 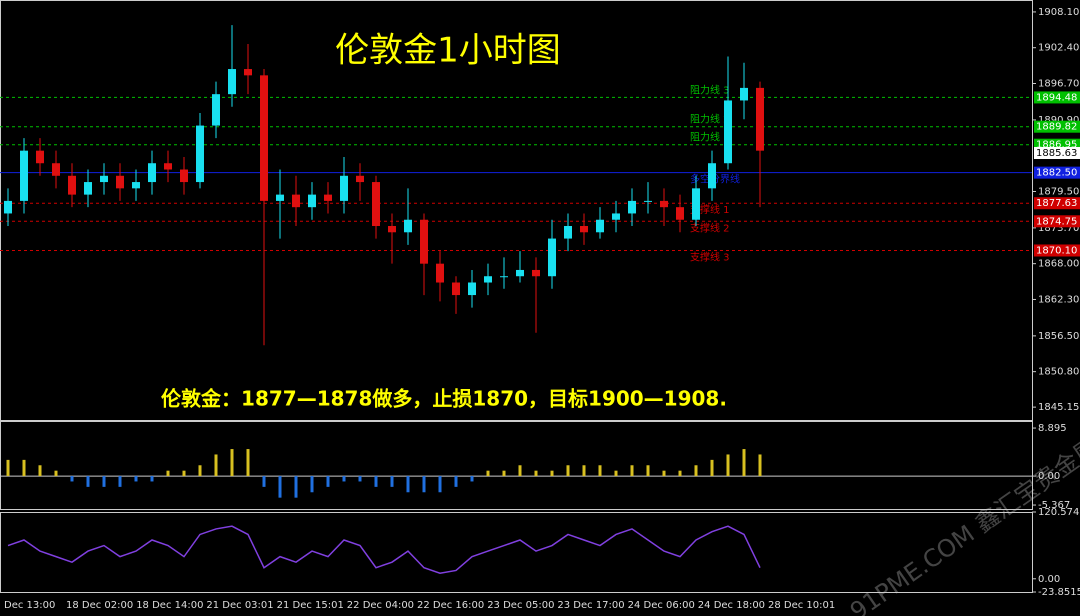 I want to click on y-tick-label: 1850.80, so click(x=1058, y=372).